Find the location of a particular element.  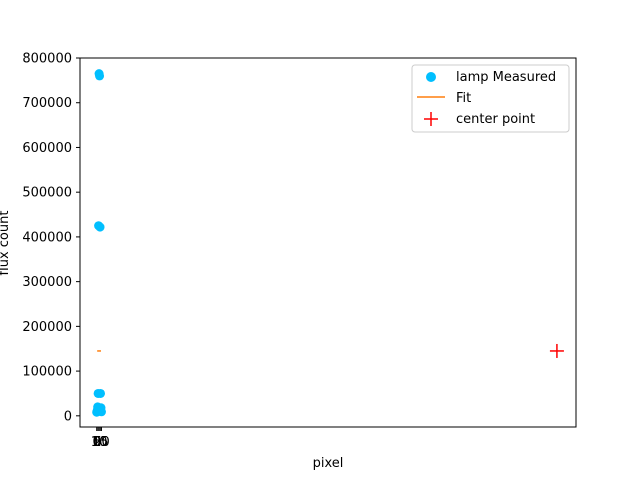

legend-label-fit: Fit is located at coordinates (463, 98).